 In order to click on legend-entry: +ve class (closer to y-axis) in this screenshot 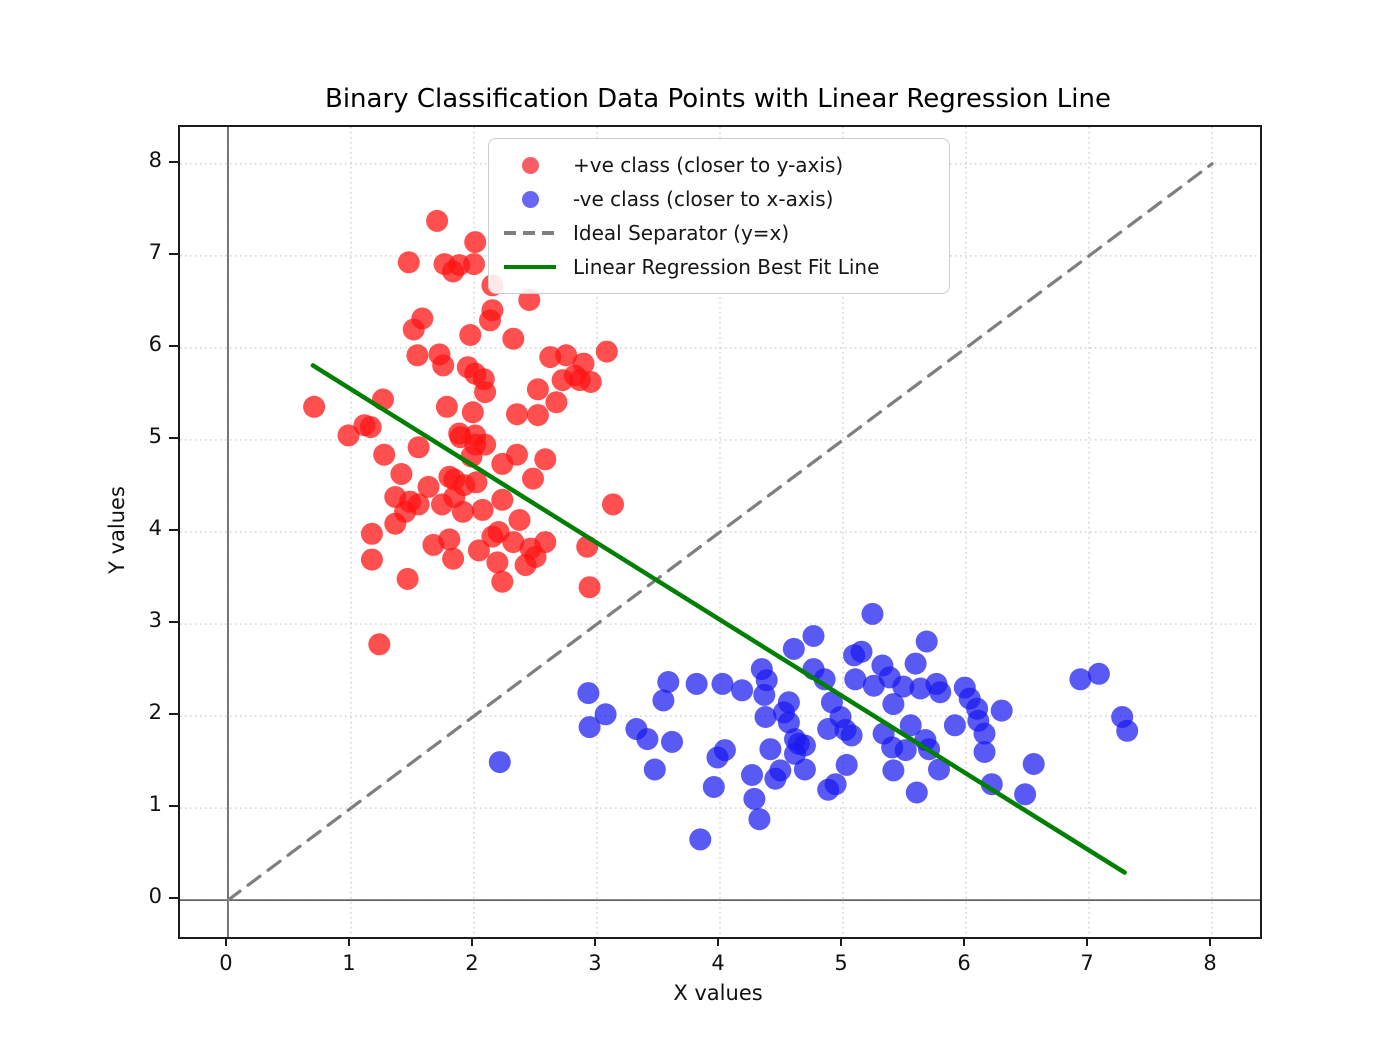, I will do `click(720, 165)`.